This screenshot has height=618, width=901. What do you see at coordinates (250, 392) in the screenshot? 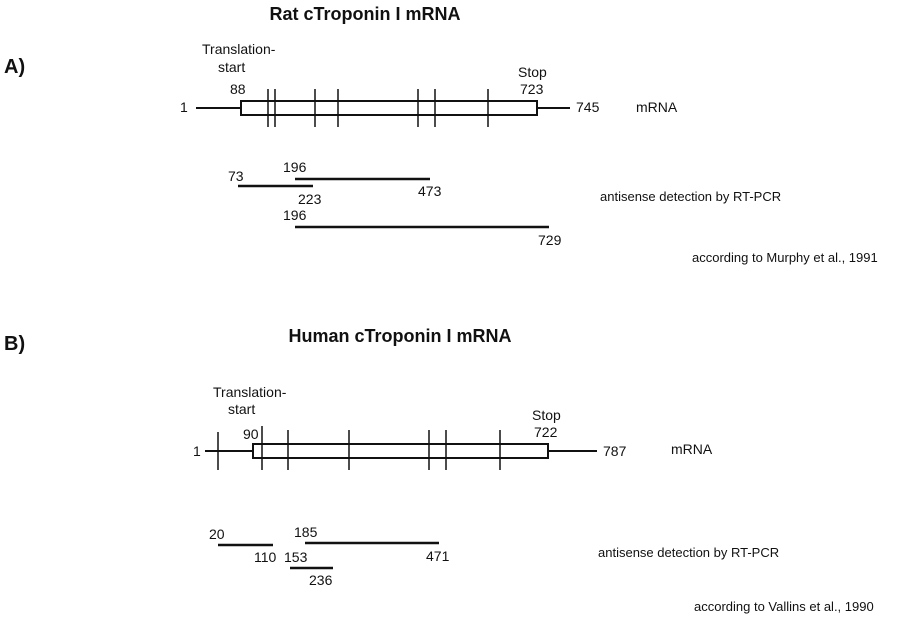
I see `panel-b-translation-label-1: Translation-` at bounding box center [250, 392].